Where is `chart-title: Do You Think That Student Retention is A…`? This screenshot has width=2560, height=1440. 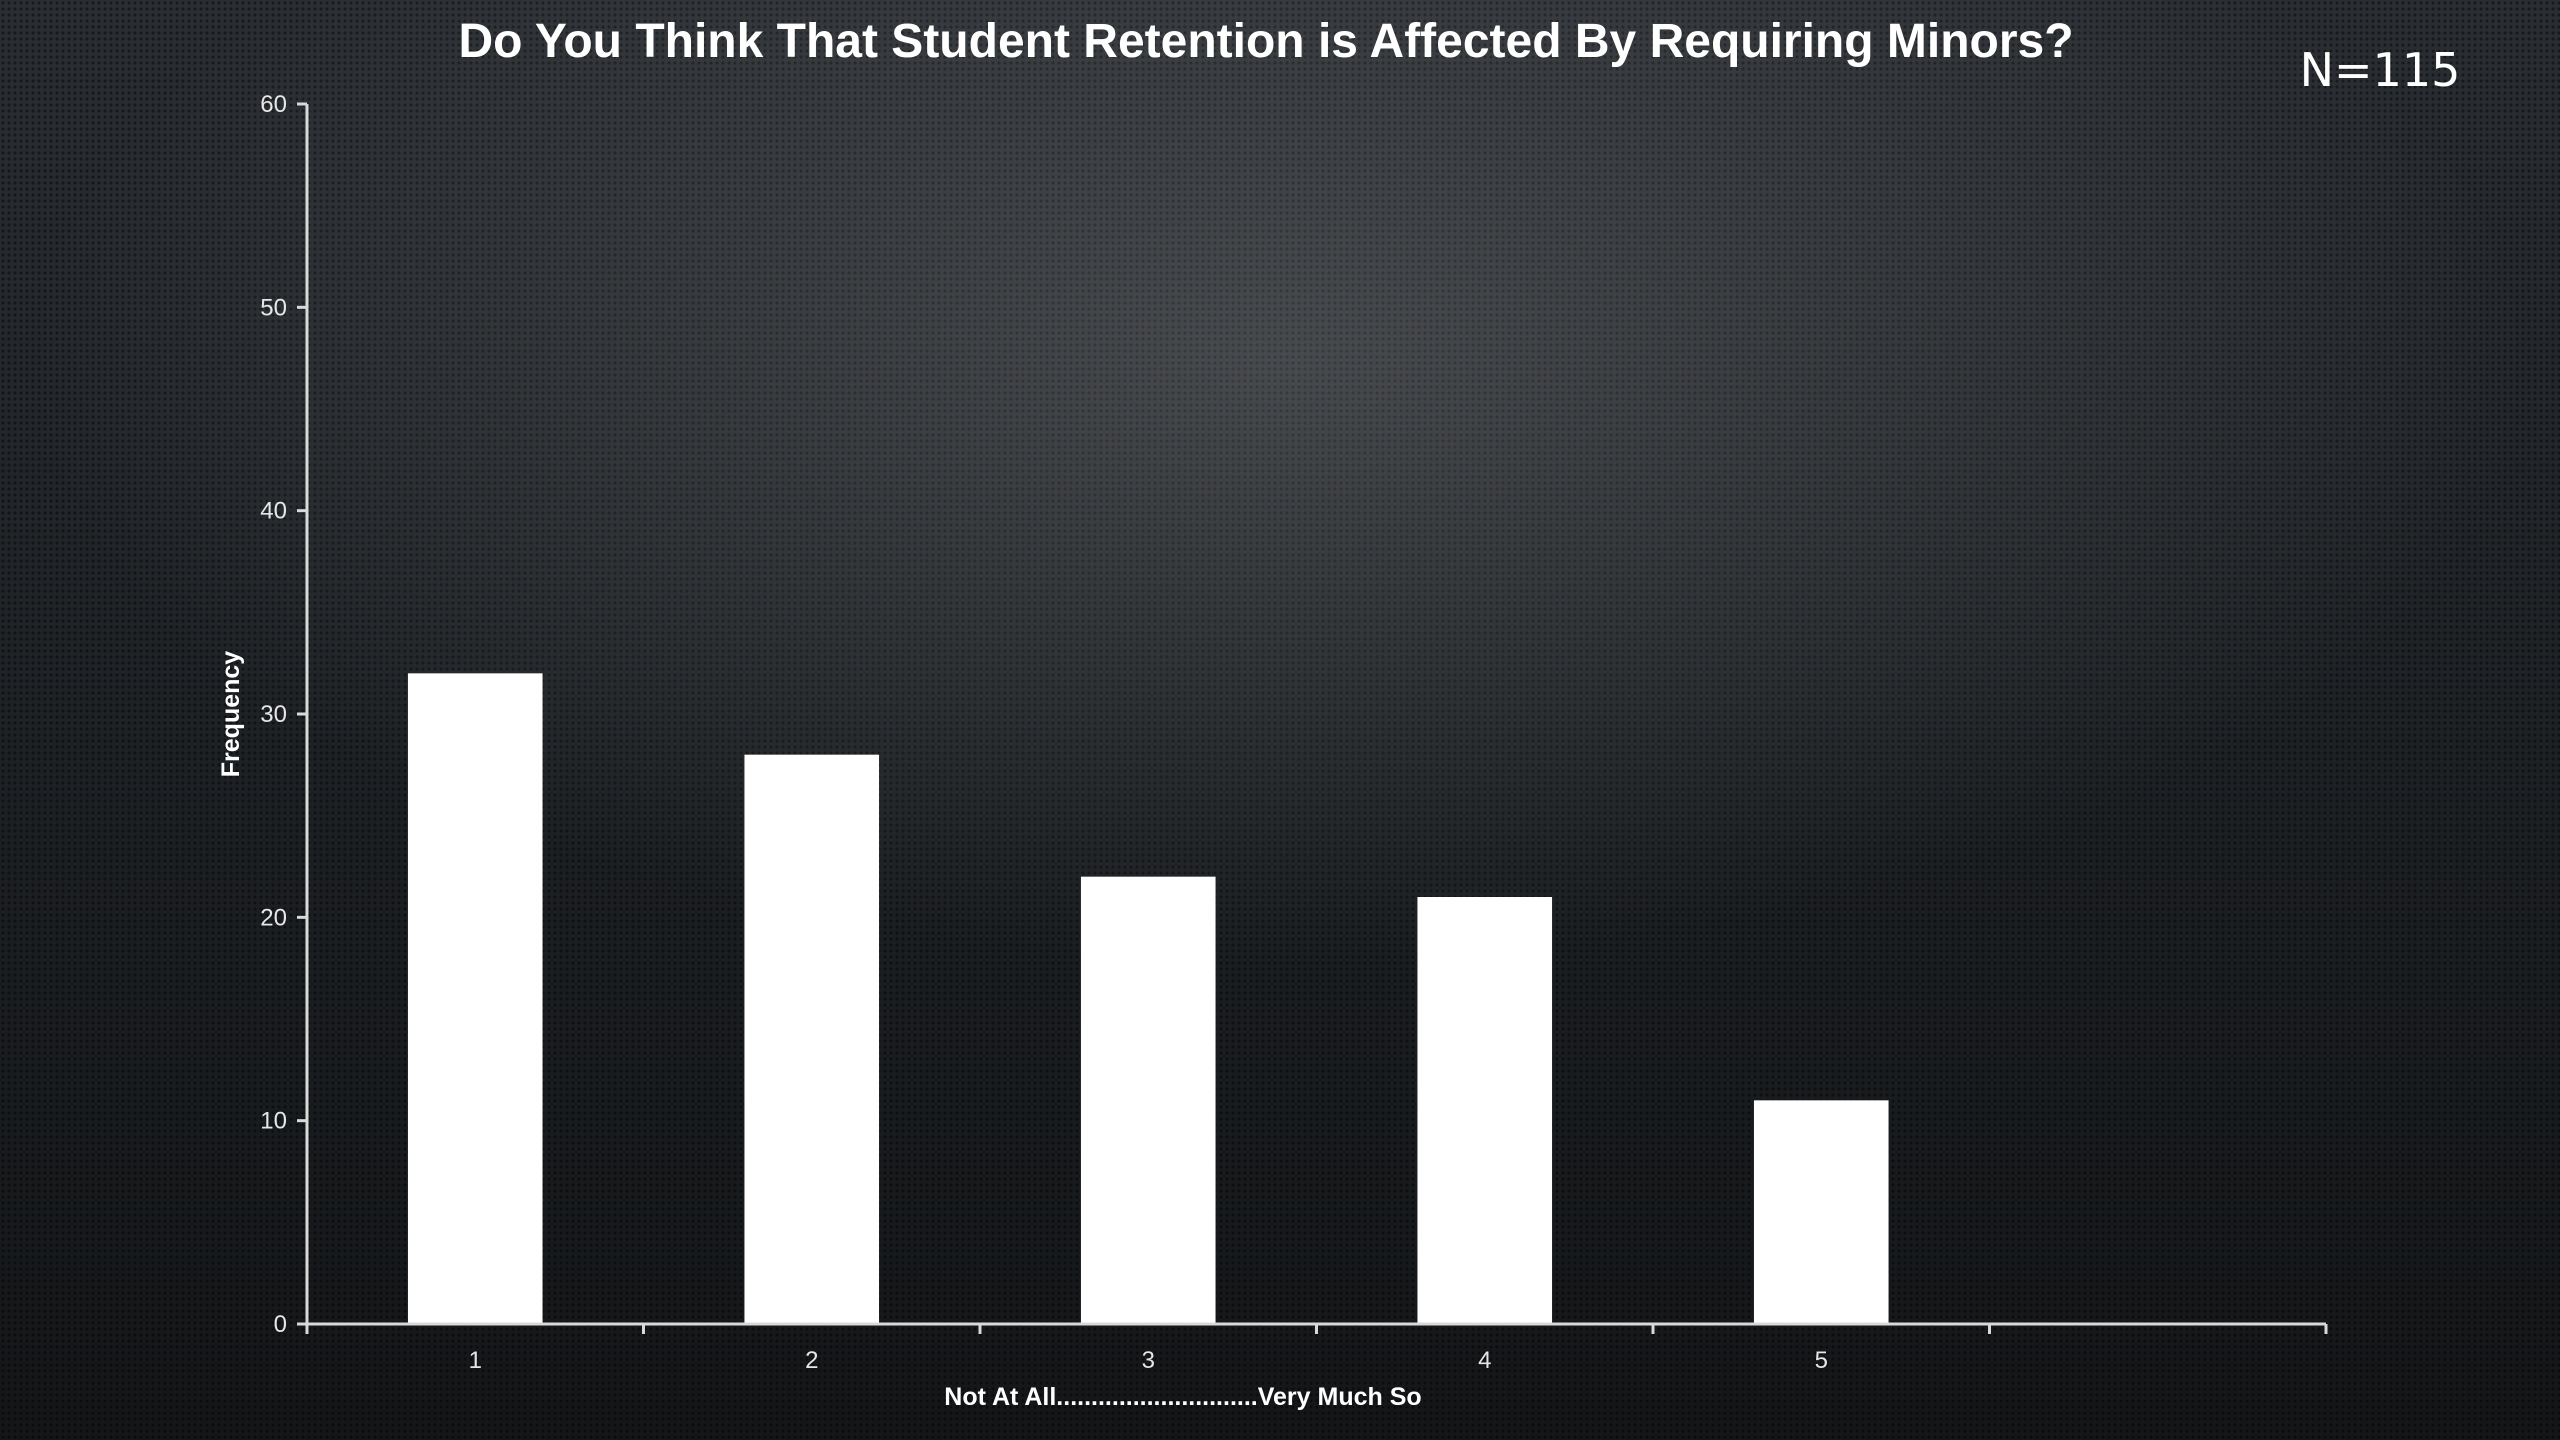 chart-title: Do You Think That Student Retention is A… is located at coordinates (1265, 41).